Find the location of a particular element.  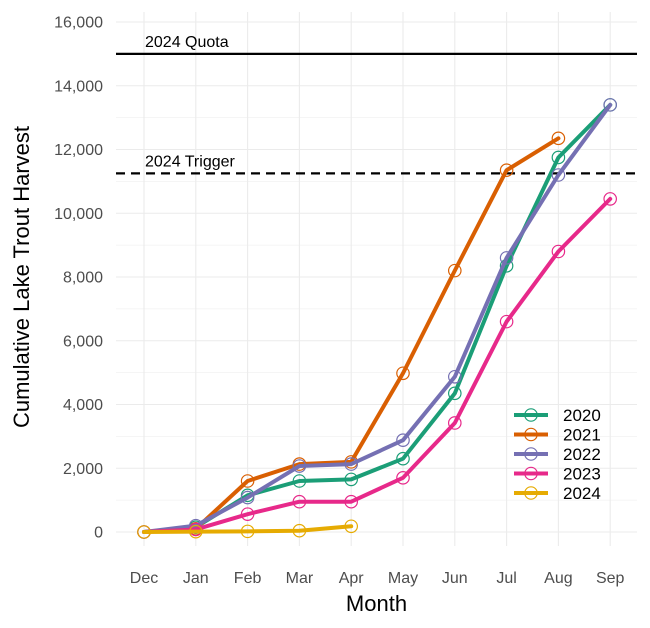

reference-line-label: 2024 Quota is located at coordinates (187, 42).